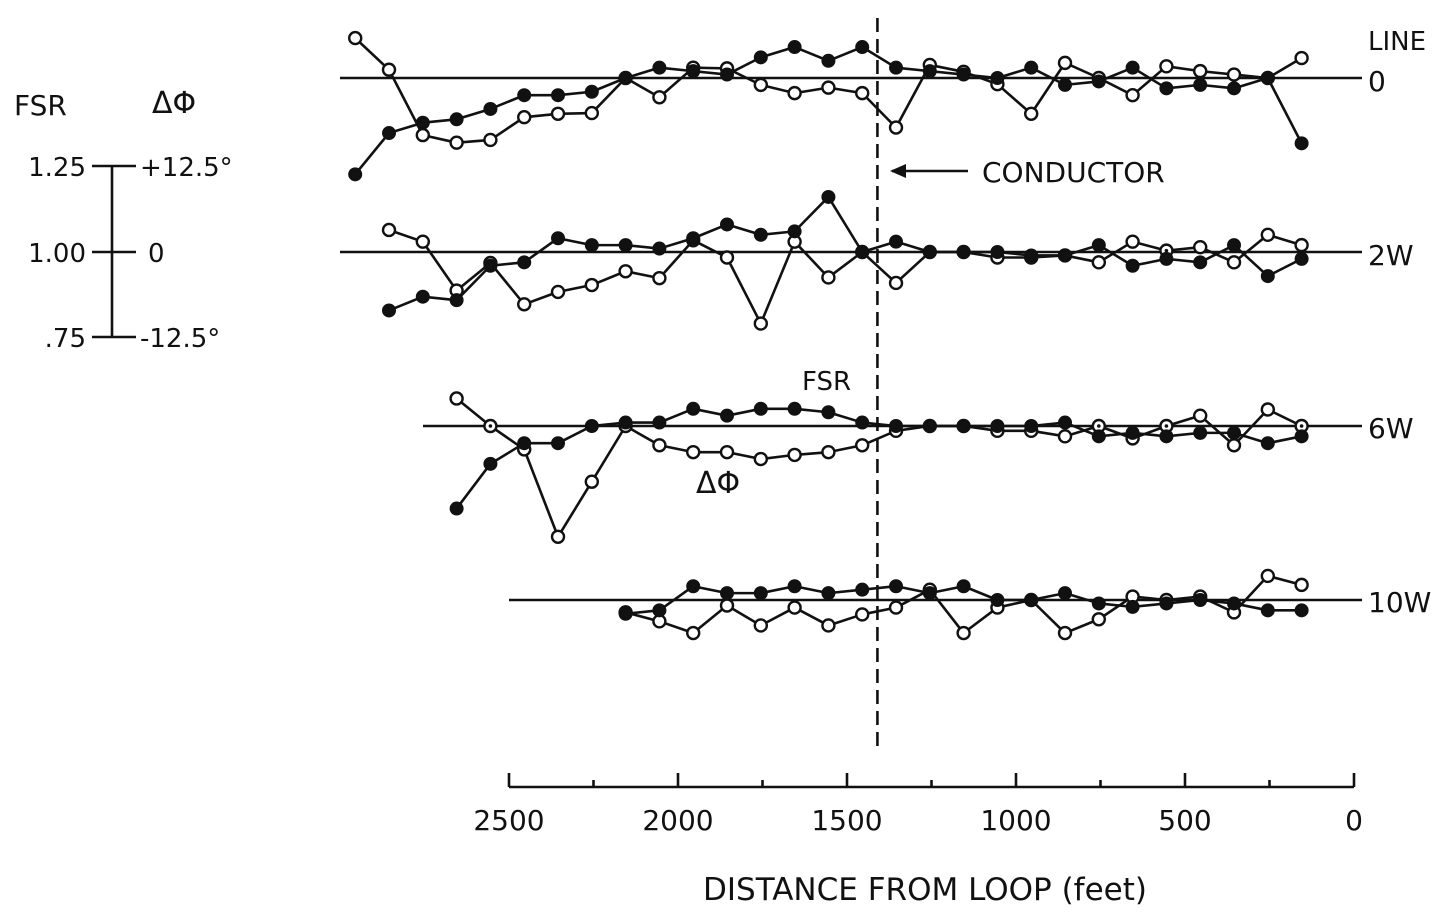 The width and height of the screenshot is (1446, 912). I want to click on profile-label: 2W, so click(1391, 255).